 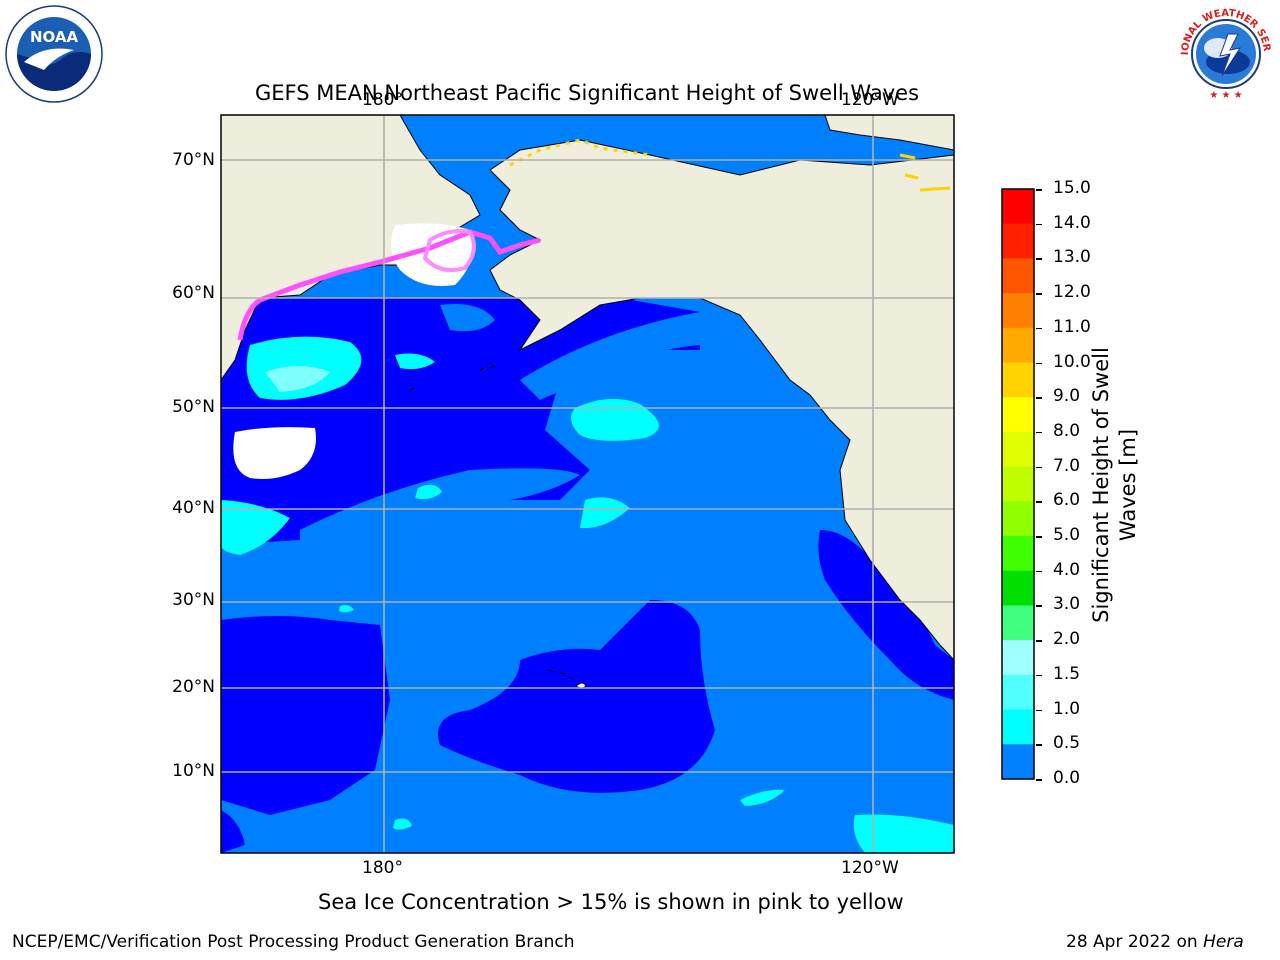 What do you see at coordinates (1067, 743) in the screenshot?
I see `colorbar-tick-label: 0.5` at bounding box center [1067, 743].